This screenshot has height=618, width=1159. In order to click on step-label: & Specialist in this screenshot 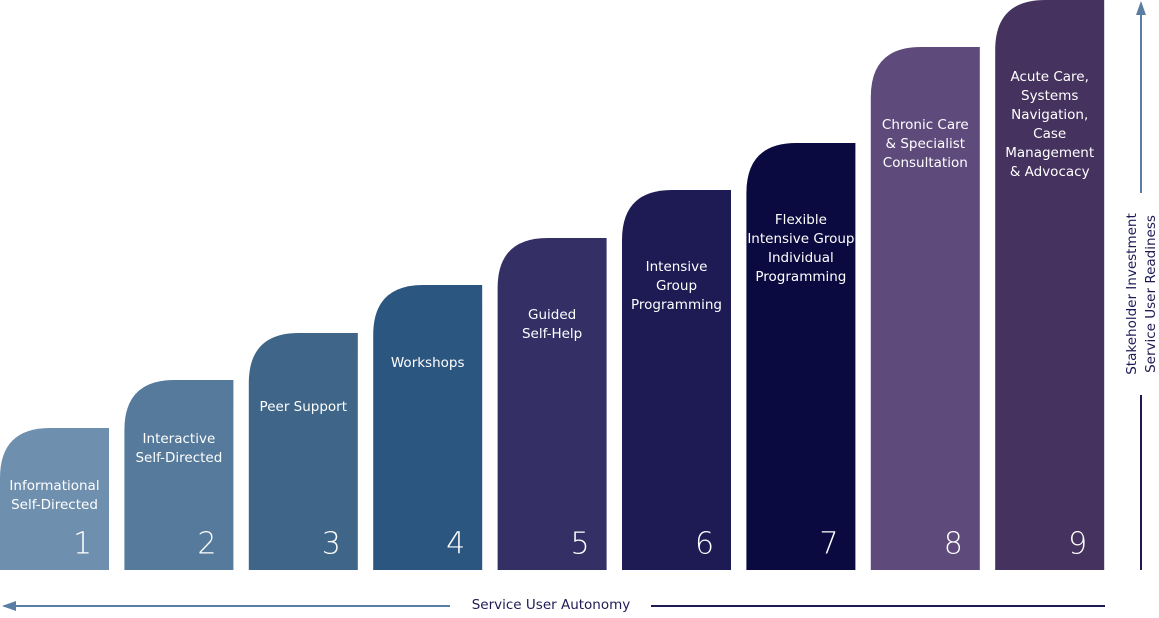, I will do `click(926, 144)`.